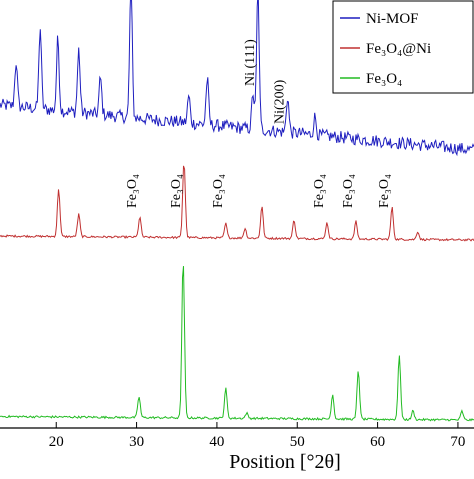 Image resolution: width=474 pixels, height=479 pixels. What do you see at coordinates (284, 462) in the screenshot?
I see `x-axis-title: Position [°2θ]` at bounding box center [284, 462].